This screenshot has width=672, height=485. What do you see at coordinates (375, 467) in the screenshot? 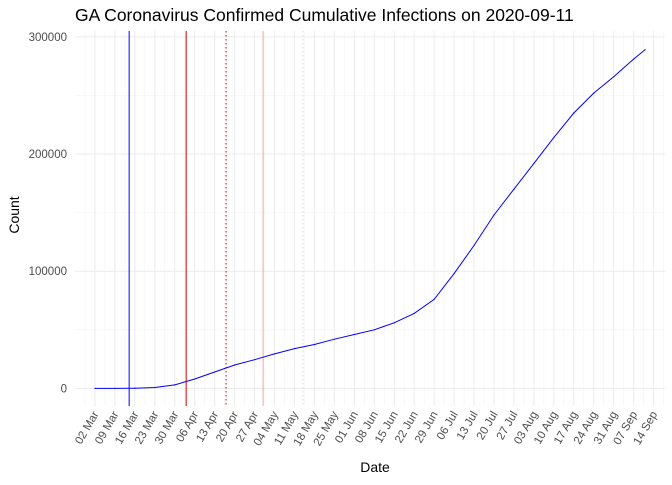
I see `x-axis-title: Date` at bounding box center [375, 467].